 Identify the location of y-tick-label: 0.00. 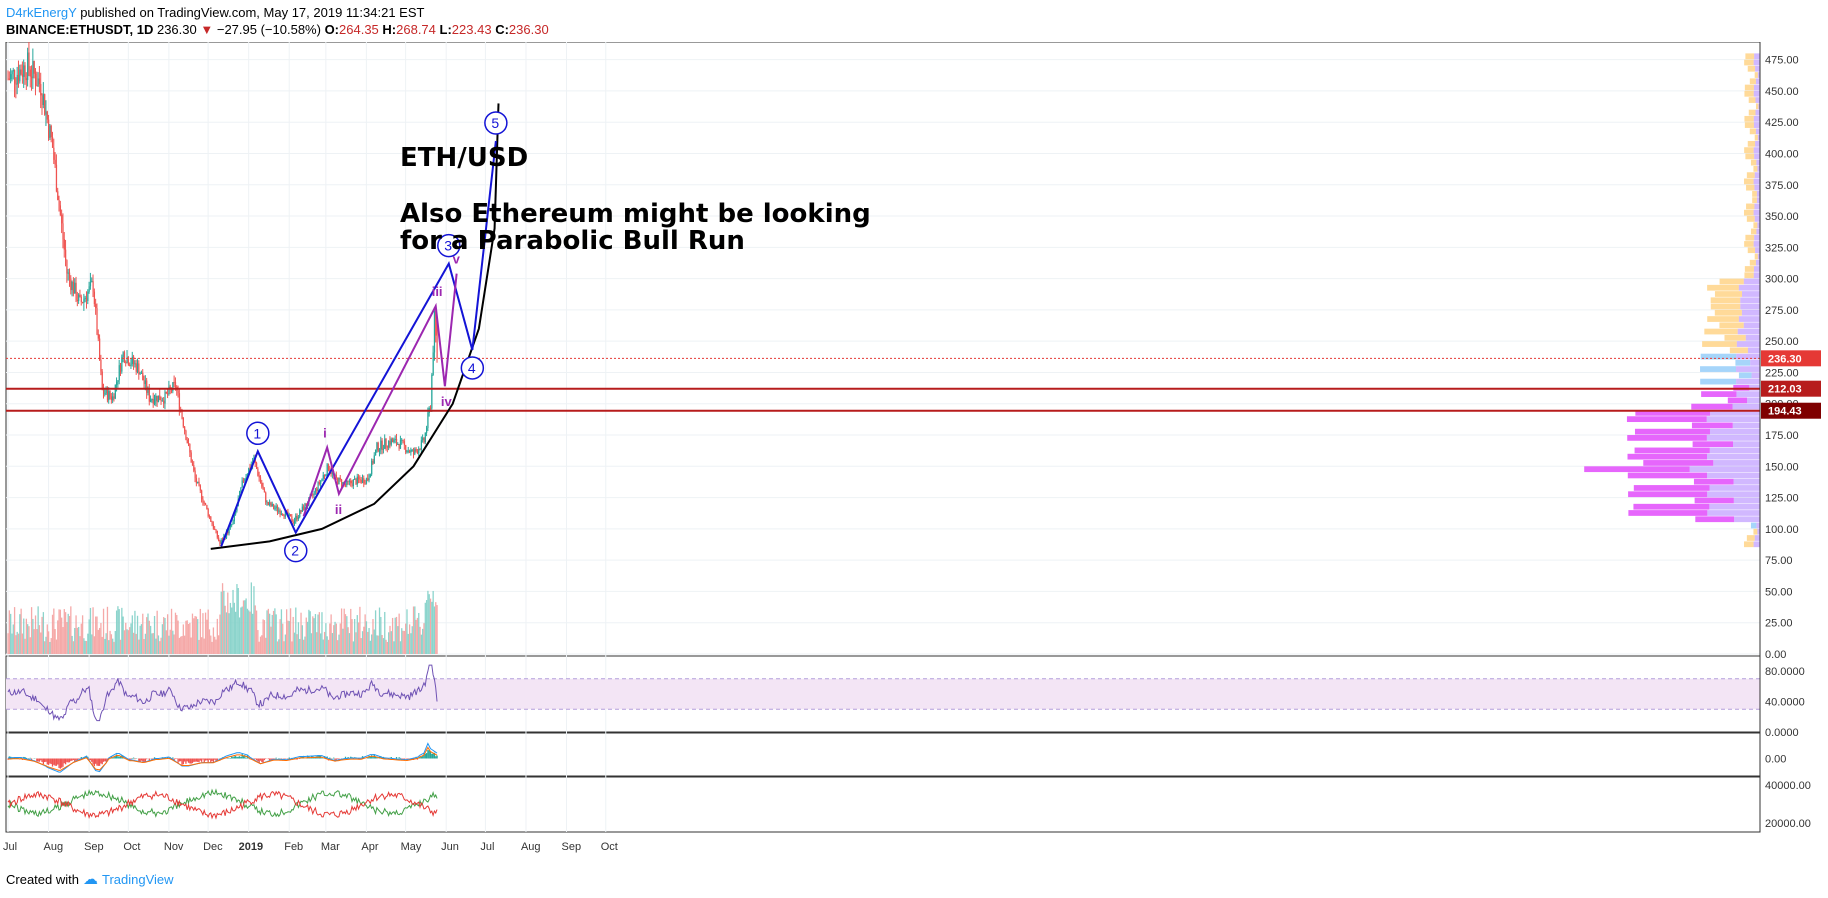
(1775, 655).